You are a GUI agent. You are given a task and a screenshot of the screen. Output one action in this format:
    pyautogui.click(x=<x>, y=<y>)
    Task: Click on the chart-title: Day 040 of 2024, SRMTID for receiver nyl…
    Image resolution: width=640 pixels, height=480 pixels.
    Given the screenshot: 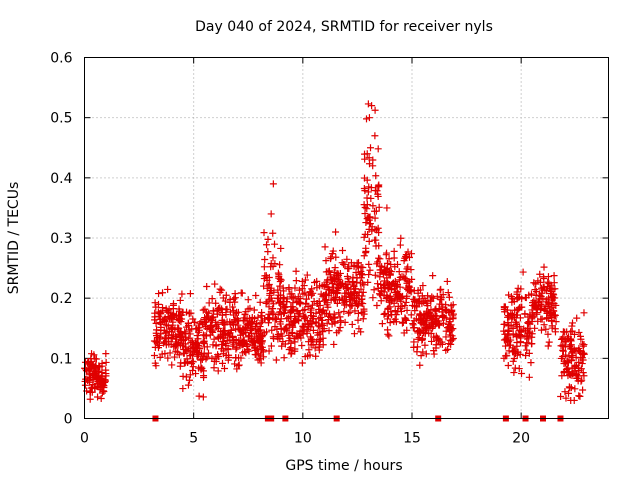 What is the action you would take?
    pyautogui.click(x=344, y=27)
    